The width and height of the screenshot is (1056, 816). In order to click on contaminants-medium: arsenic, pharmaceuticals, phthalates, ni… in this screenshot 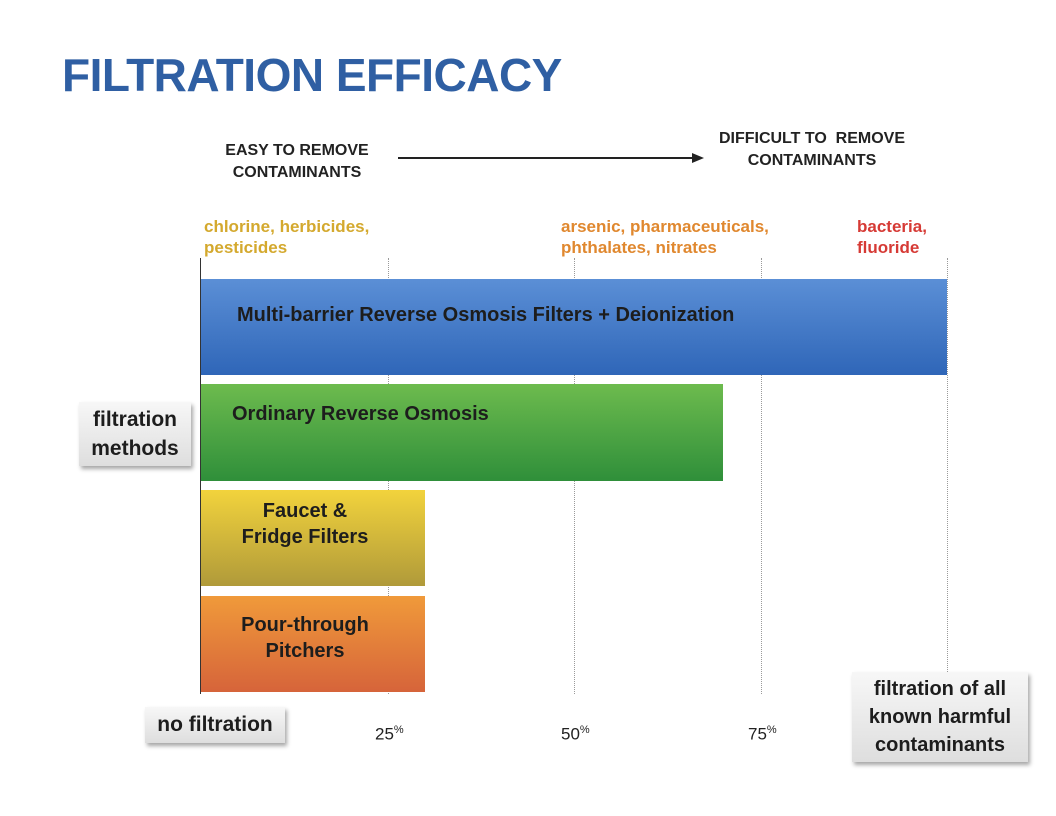, I will do `click(665, 237)`.